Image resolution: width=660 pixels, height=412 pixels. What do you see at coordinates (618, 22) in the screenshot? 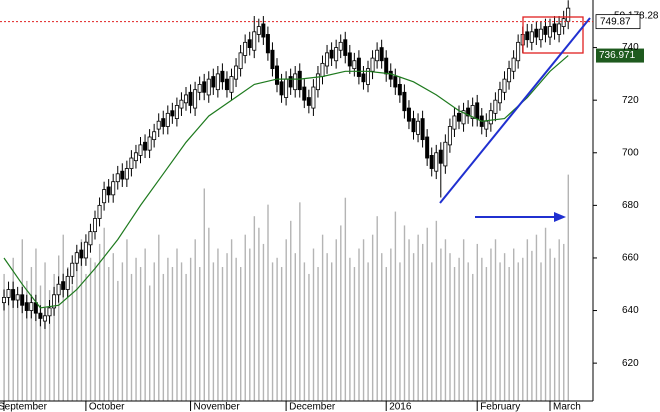
I see `reference-label-box` at bounding box center [618, 22].